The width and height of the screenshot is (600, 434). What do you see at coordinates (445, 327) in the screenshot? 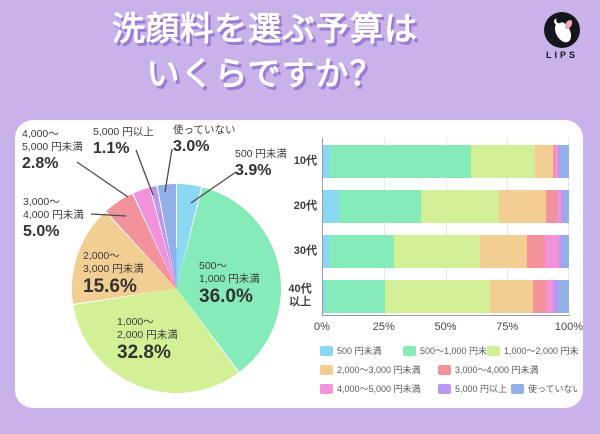
I see `x-tick-50: 50%` at bounding box center [445, 327].